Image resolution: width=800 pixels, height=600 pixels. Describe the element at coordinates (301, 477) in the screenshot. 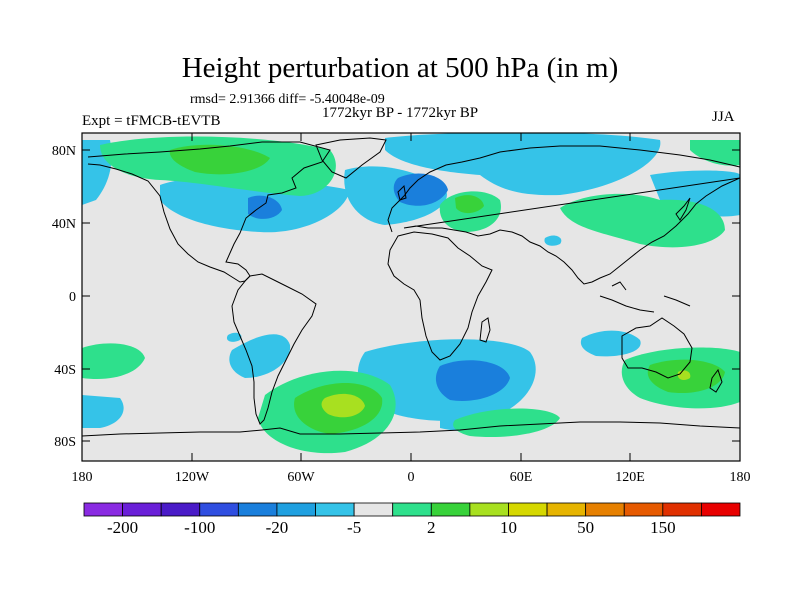

I see `lon-label-60w: 60W` at that location.